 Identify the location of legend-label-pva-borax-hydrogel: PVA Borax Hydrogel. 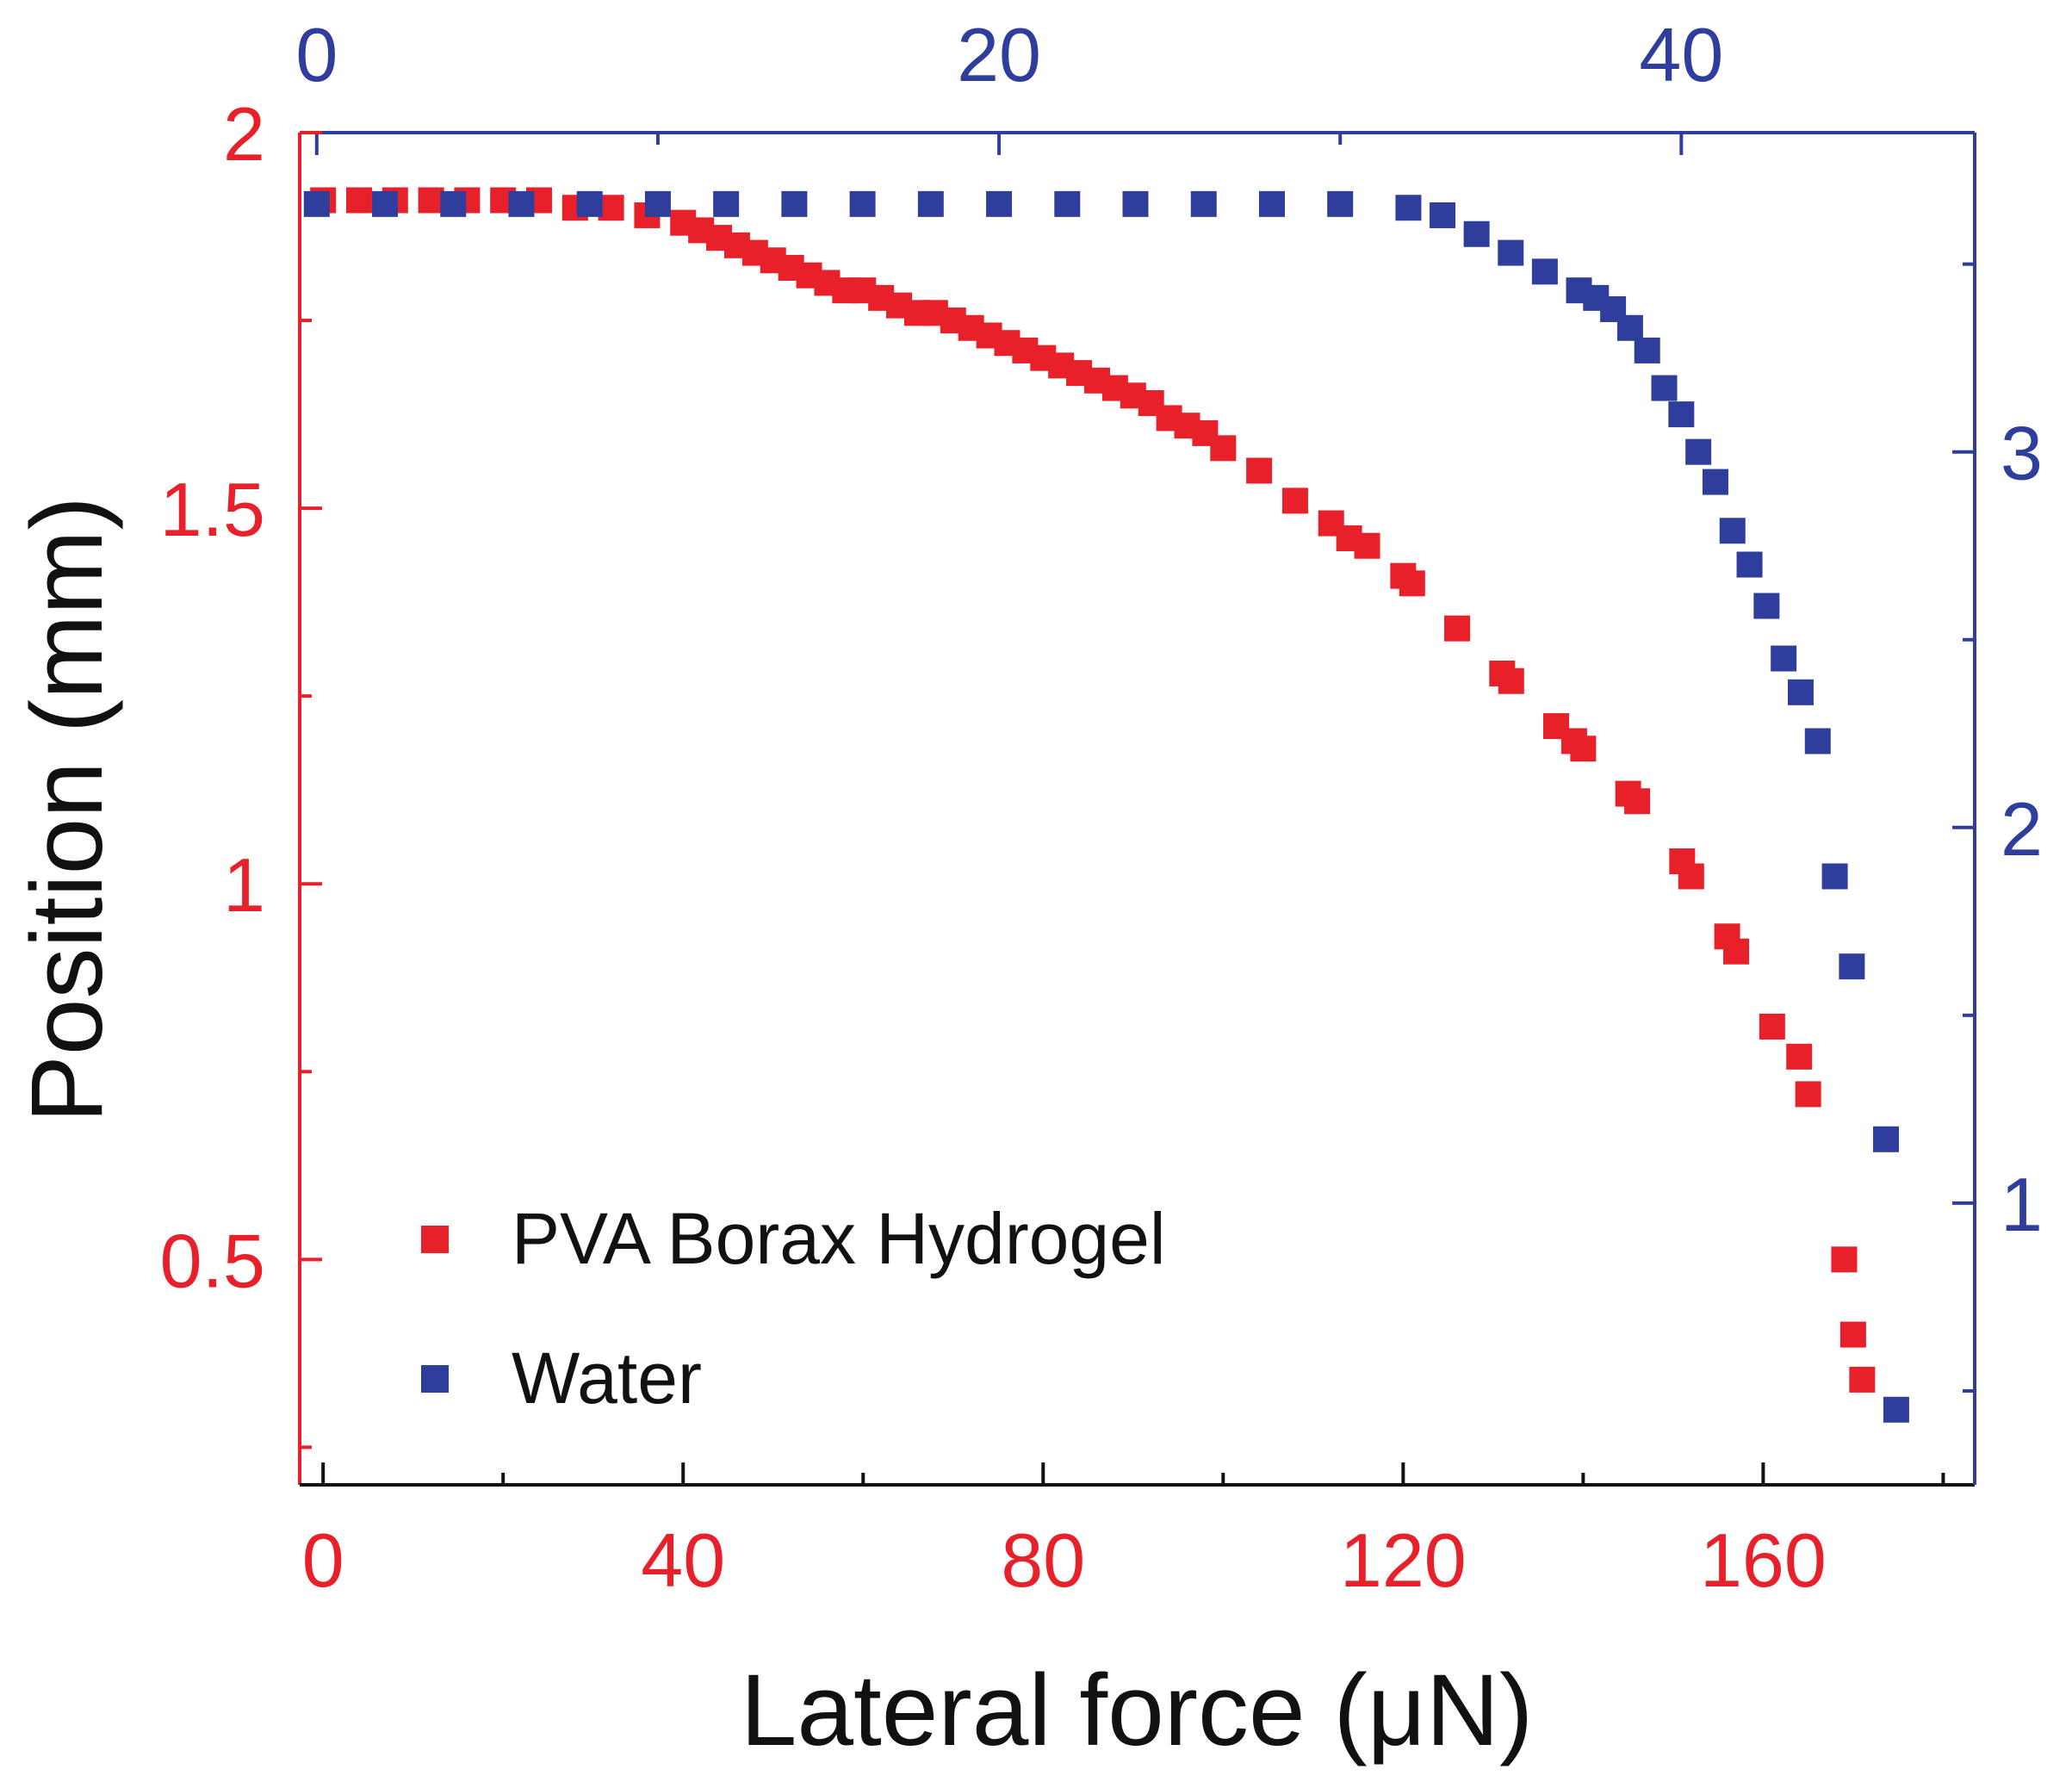
(839, 1238).